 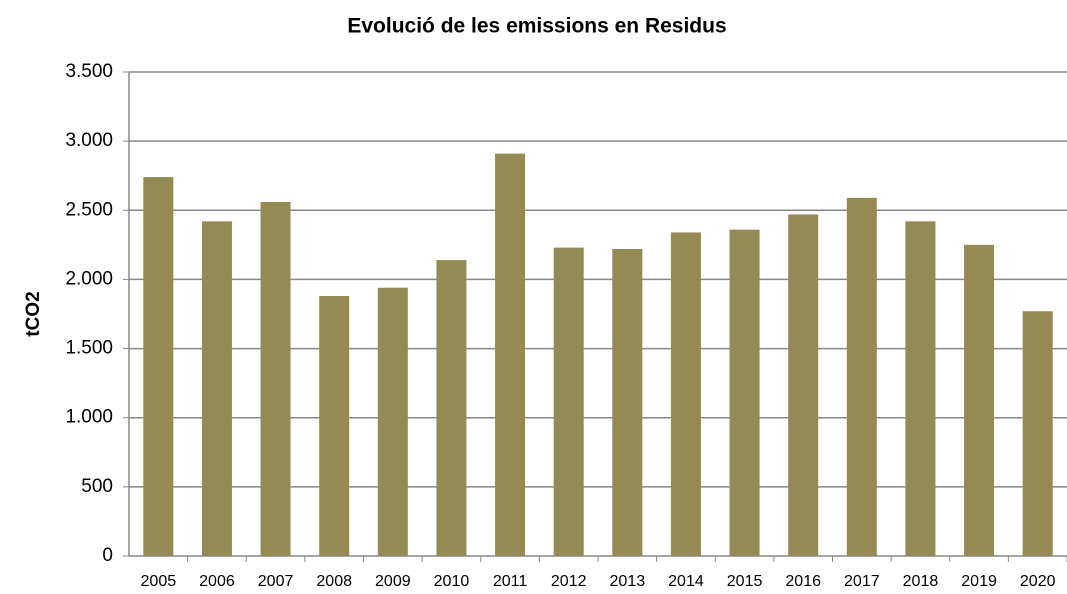 What do you see at coordinates (89, 417) in the screenshot?
I see `y-tick-label: 1.000` at bounding box center [89, 417].